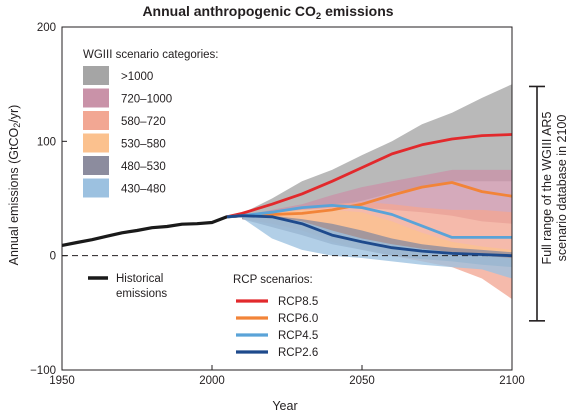 Image resolution: width=586 pixels, height=416 pixels. Describe the element at coordinates (267, 12) in the screenshot. I see `chart-title: Annual anthropogenic CO2 emissions` at that location.